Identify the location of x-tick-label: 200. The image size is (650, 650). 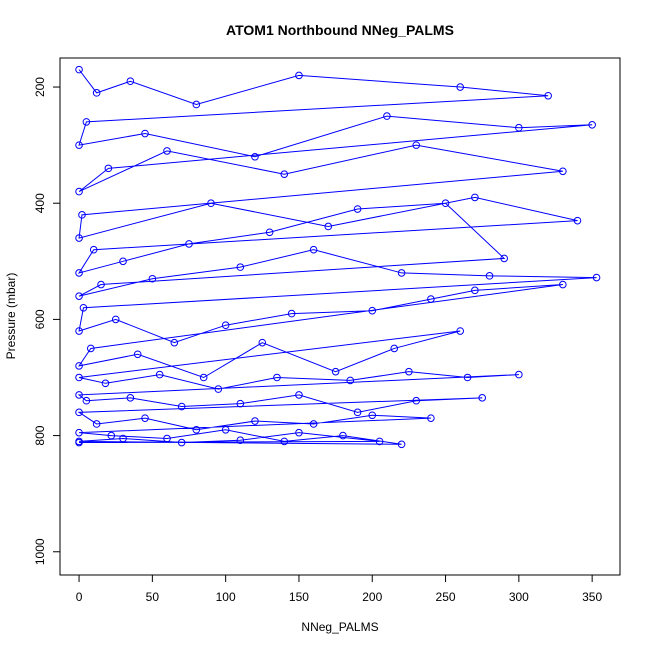
(372, 597).